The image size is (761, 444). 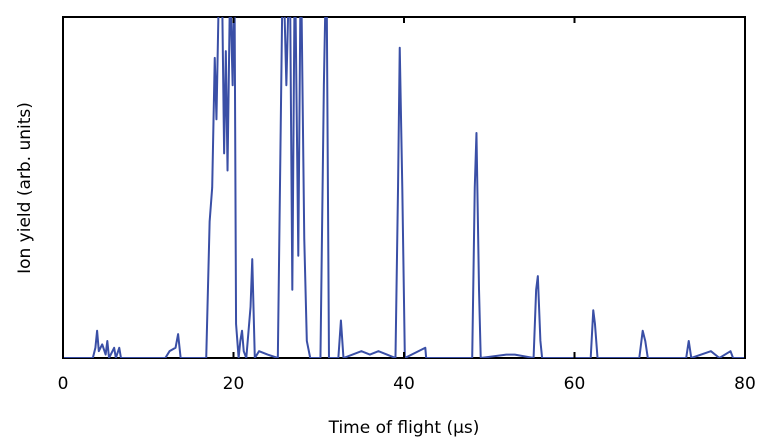 What do you see at coordinates (404, 428) in the screenshot?
I see `x-axis-label: Time of flight (μs)` at bounding box center [404, 428].